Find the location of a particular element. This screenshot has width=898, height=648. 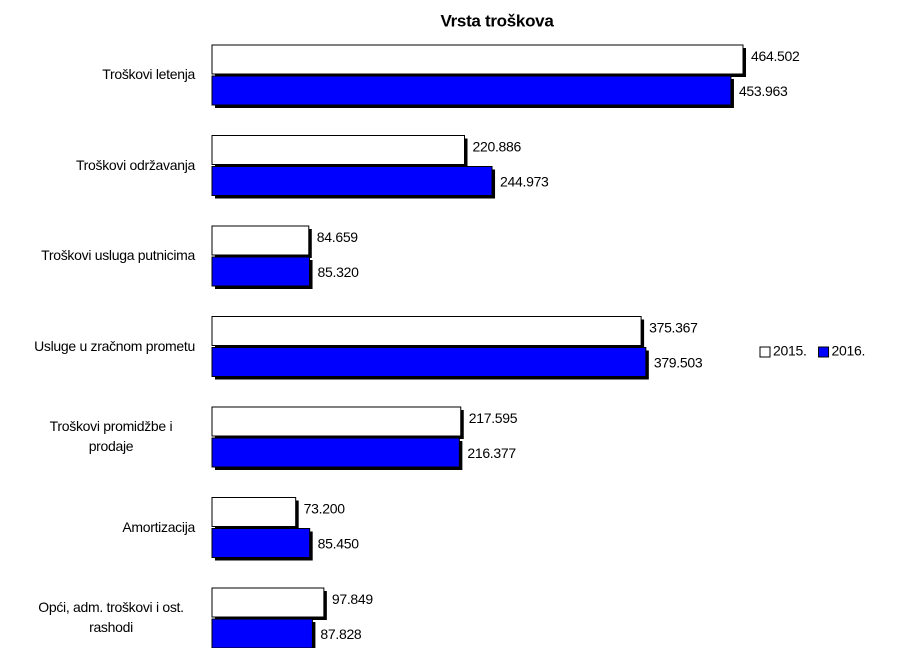

value-label: 375.367 is located at coordinates (673, 328).